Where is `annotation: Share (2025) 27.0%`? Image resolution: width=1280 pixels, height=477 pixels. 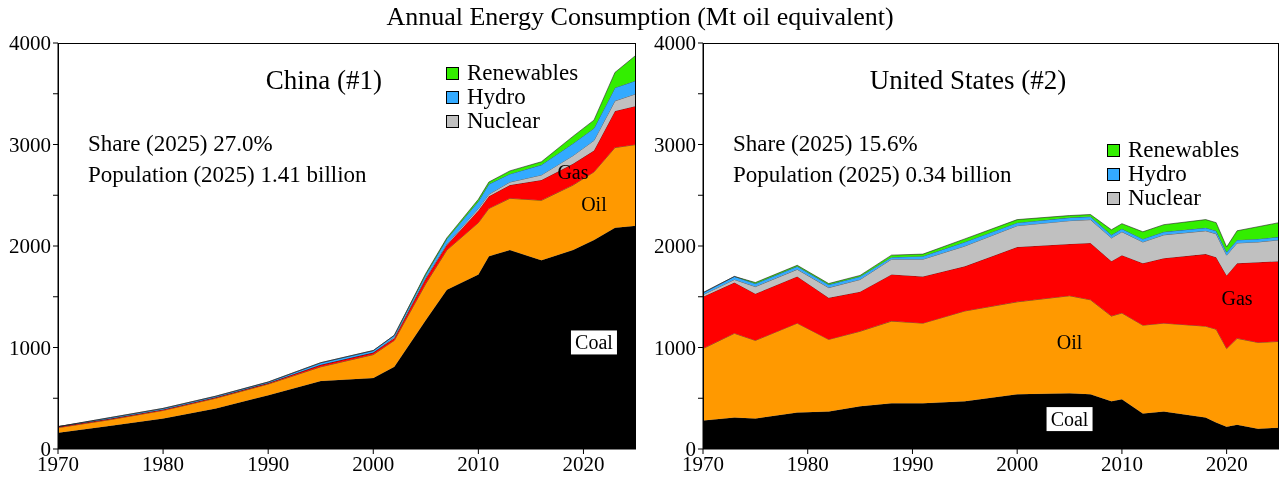 annotation: Share (2025) 27.0% is located at coordinates (180, 144).